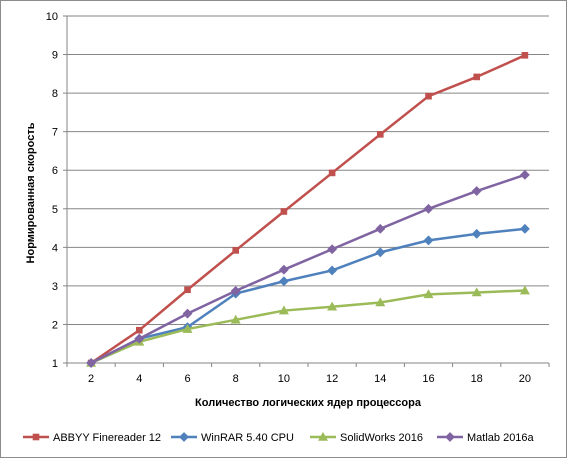 The width and height of the screenshot is (567, 462). I want to click on legend-item: SolidWorks 2016, so click(366, 437).